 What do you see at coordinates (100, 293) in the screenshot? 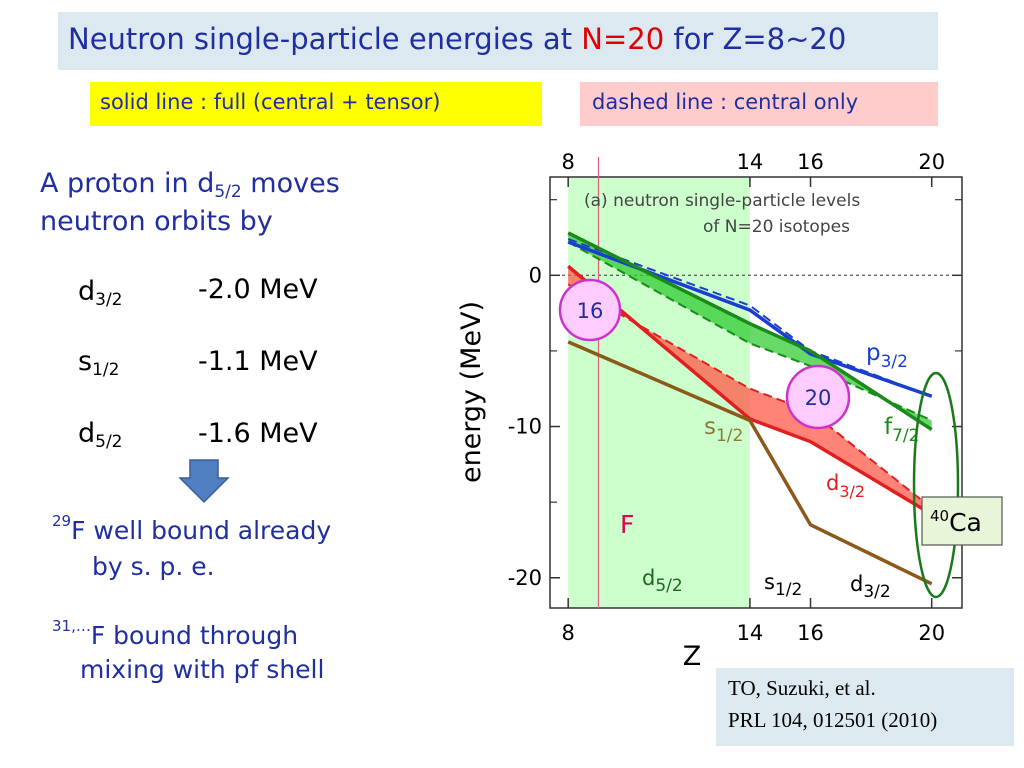
I see `shift-orbit-d32: d3/2` at bounding box center [100, 293].